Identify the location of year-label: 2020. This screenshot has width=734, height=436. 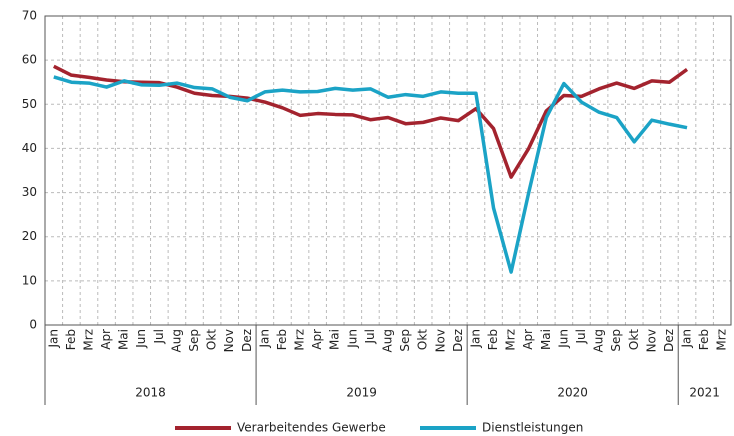
(572, 393).